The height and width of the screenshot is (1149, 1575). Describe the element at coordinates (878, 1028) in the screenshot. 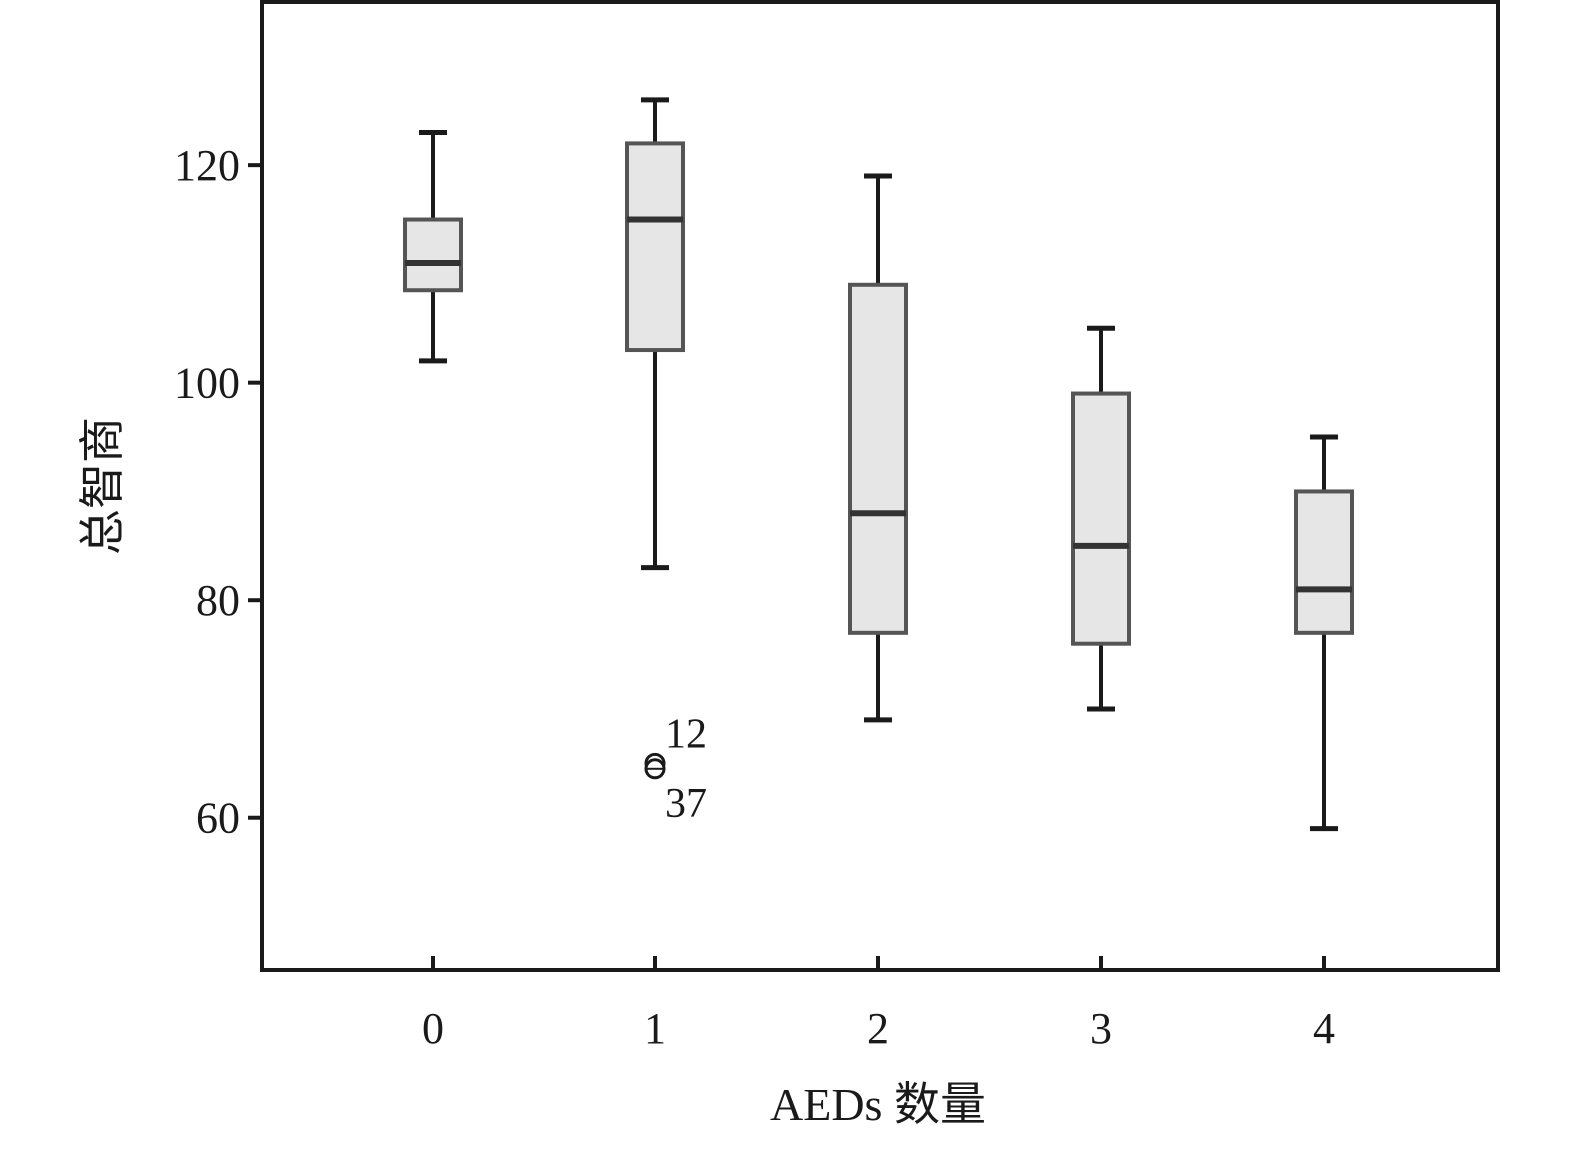

I see `x-tick-label: 2` at that location.